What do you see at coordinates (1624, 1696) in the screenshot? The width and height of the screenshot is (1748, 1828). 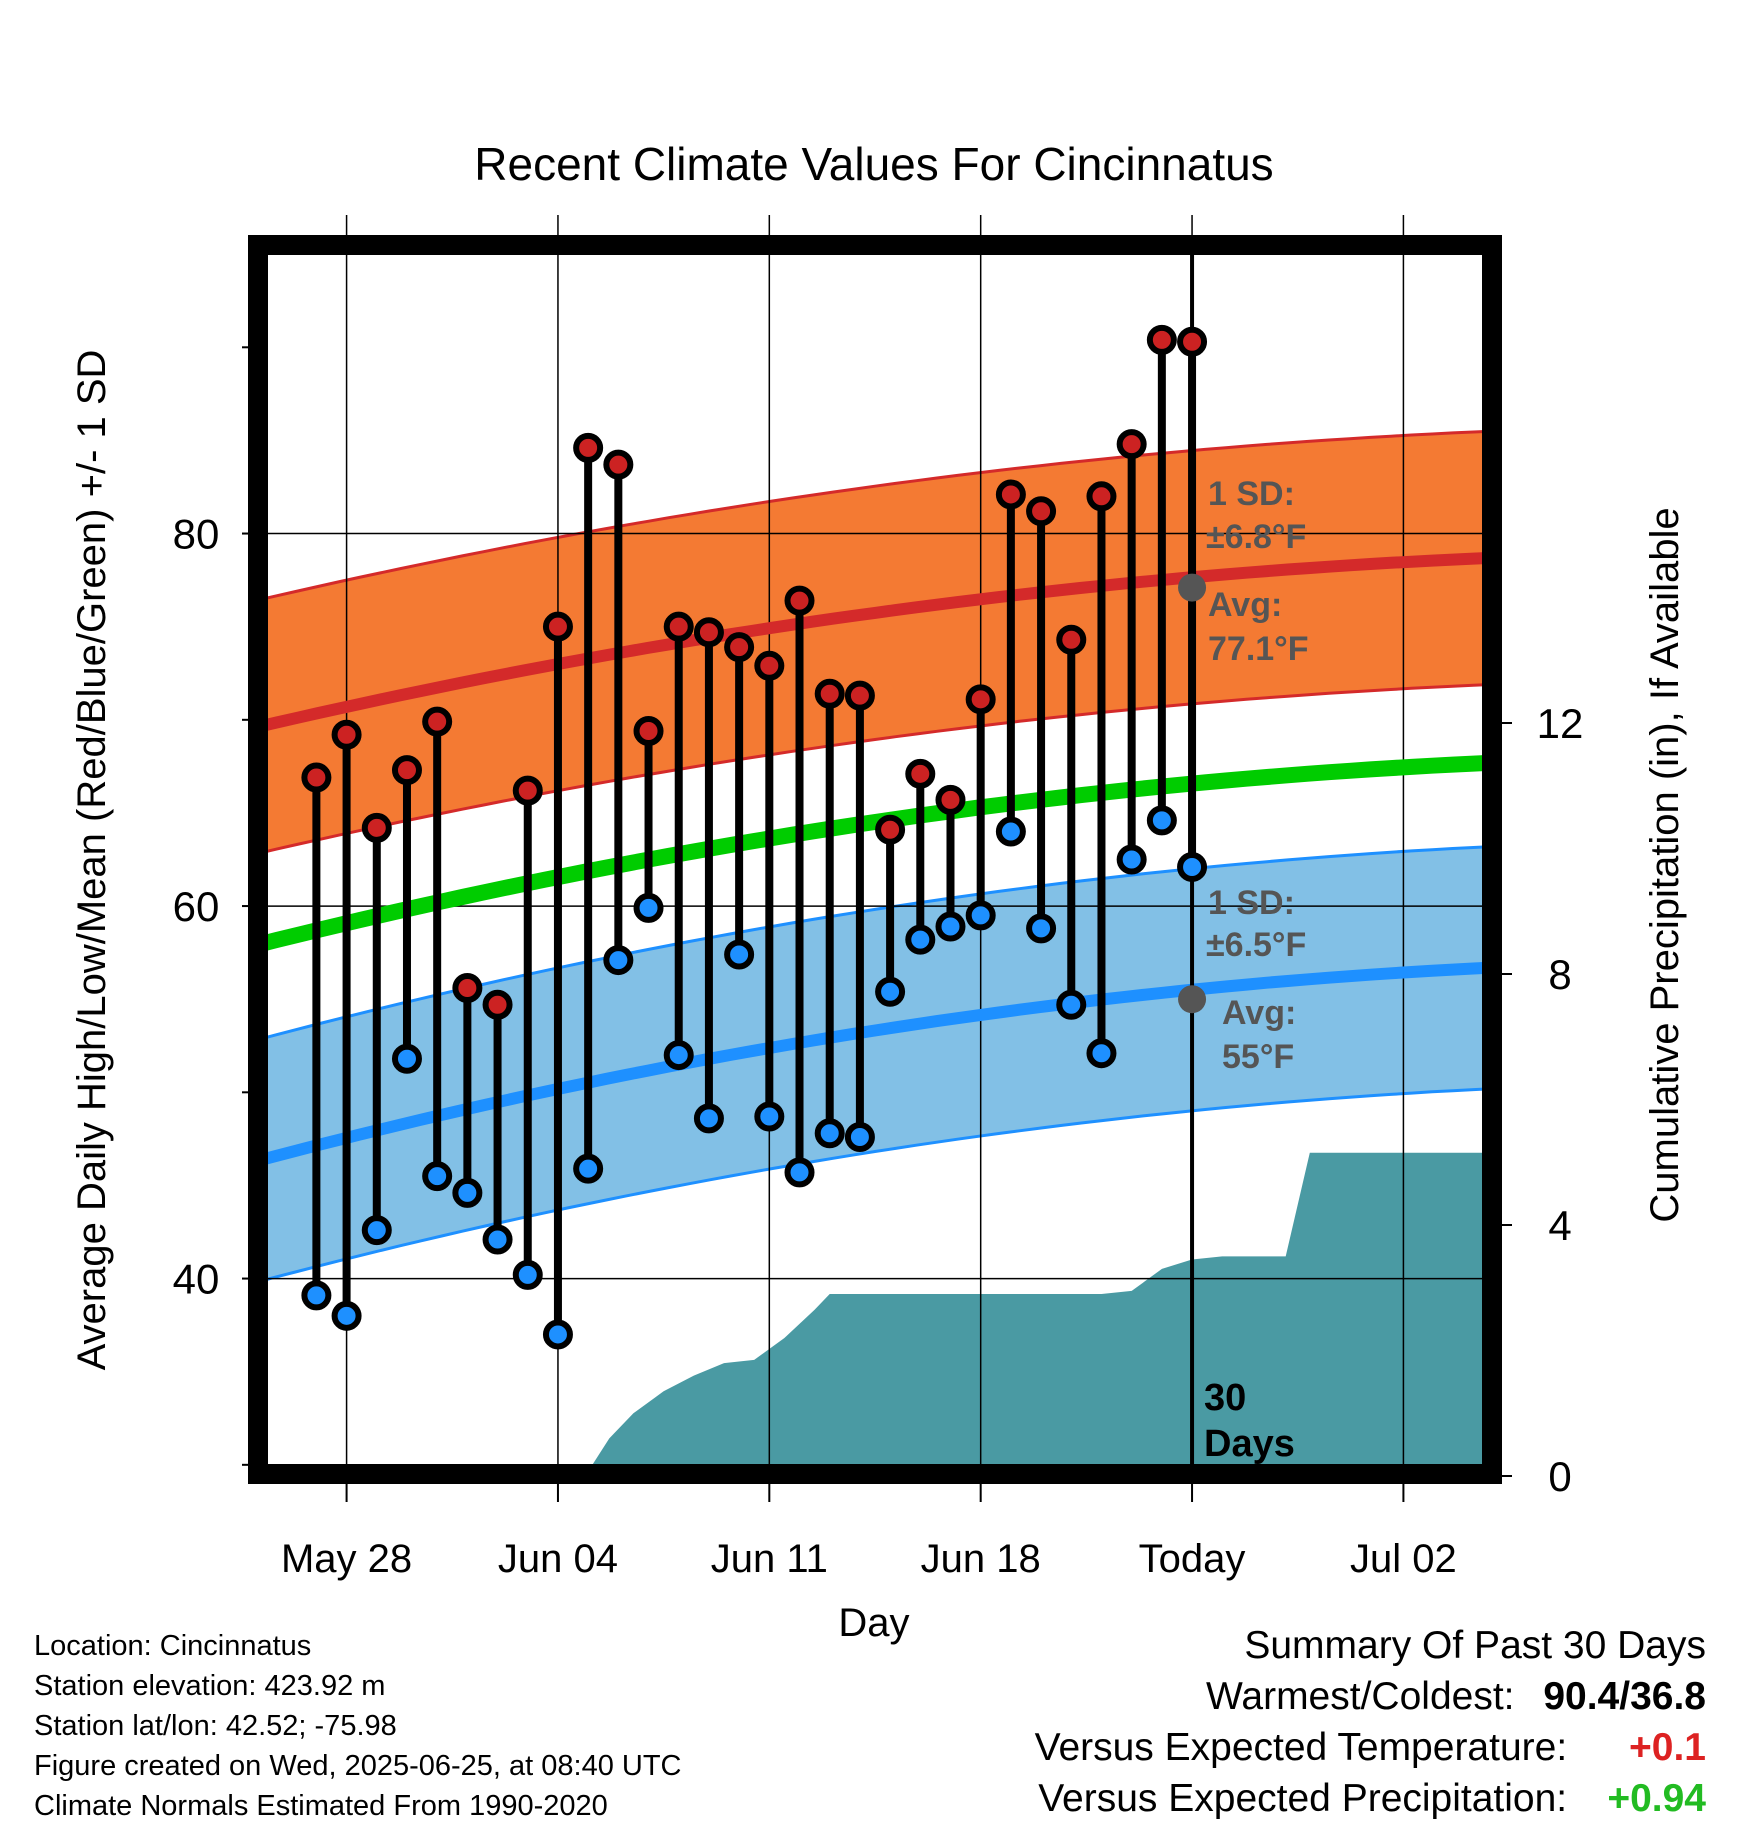 I see `warm-cold-value: 90.4/36.8` at bounding box center [1624, 1696].